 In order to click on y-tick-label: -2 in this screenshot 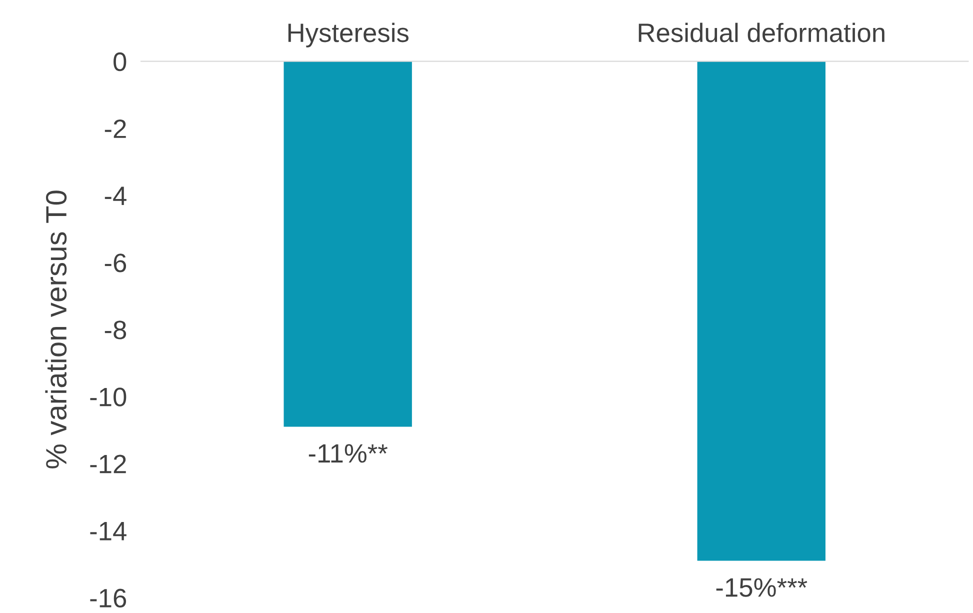, I will do `click(115, 128)`.